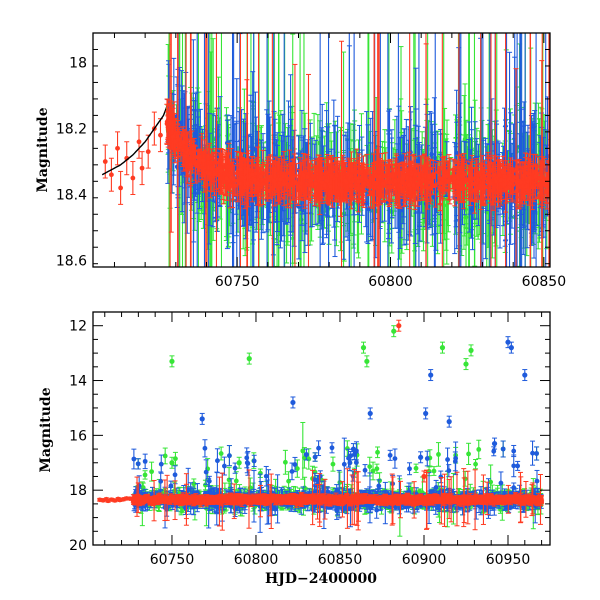  I want to click on bottom-x-tick-label: 60950, so click(508, 560).